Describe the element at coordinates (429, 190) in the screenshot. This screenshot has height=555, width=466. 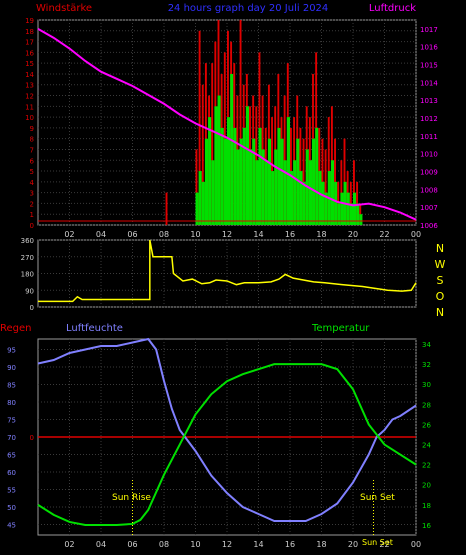
I see `pressure-tick-label: 1008` at that location.